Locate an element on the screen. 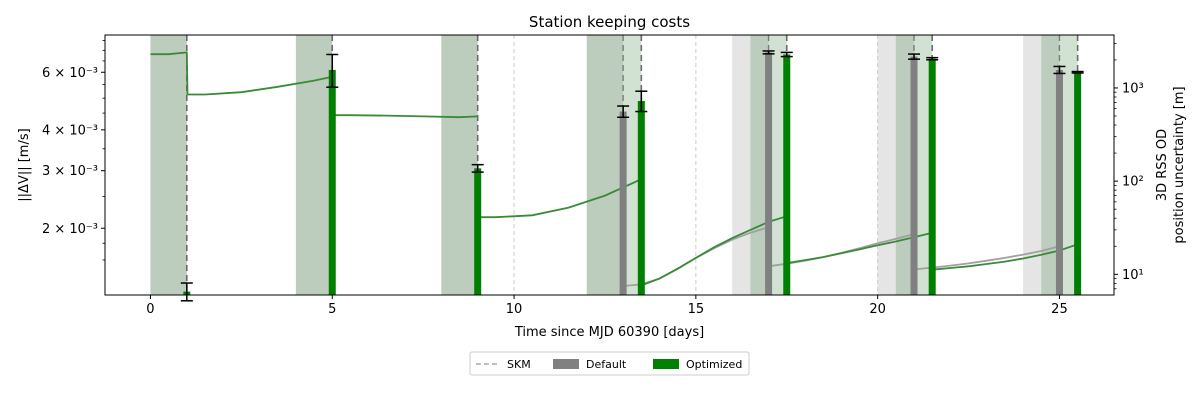  legend-skm-label: SKM is located at coordinates (519, 364).